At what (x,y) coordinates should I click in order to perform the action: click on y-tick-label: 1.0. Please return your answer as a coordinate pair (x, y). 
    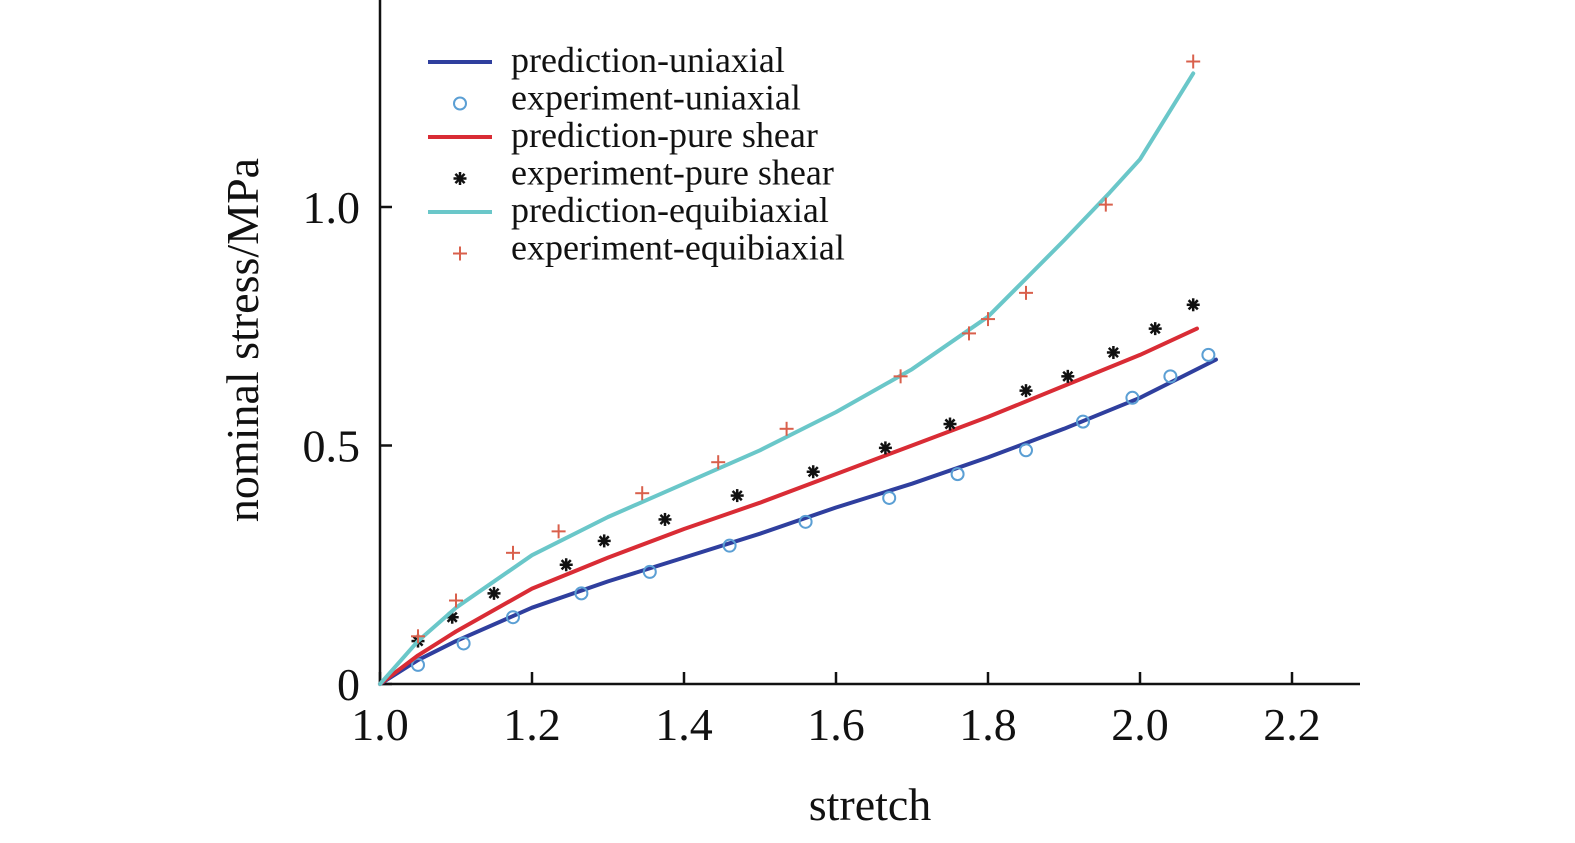
    Looking at the image, I should click on (332, 207).